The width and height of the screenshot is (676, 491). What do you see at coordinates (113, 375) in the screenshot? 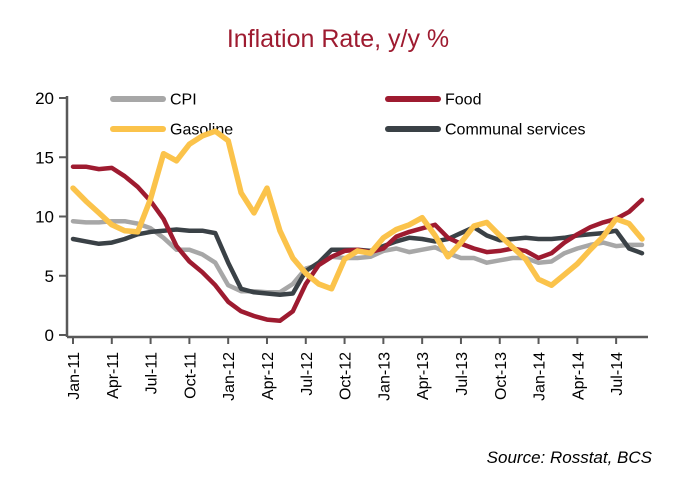
I see `x-tick-label-apr-11: Apr-11` at bounding box center [113, 375].